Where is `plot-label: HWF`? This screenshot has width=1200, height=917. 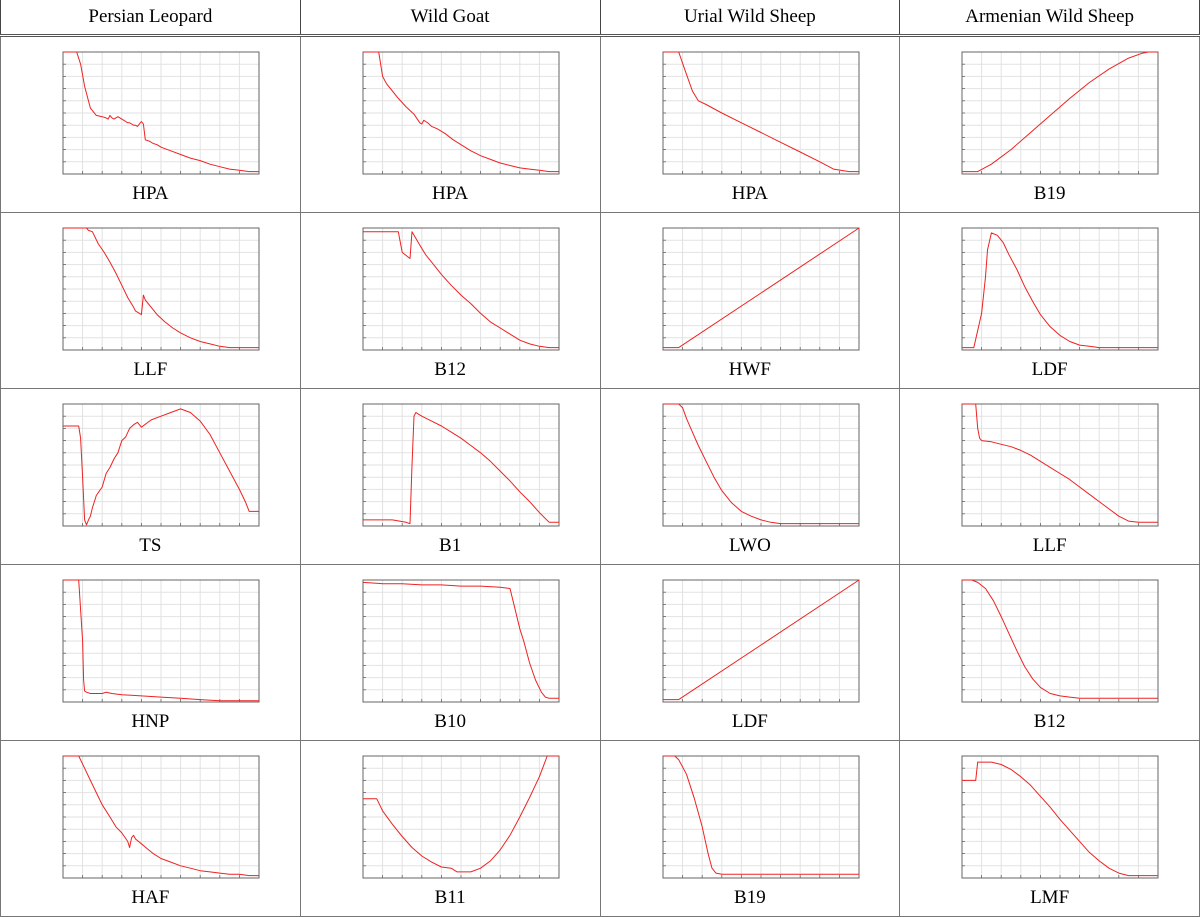
plot-label: HWF is located at coordinates (749, 369).